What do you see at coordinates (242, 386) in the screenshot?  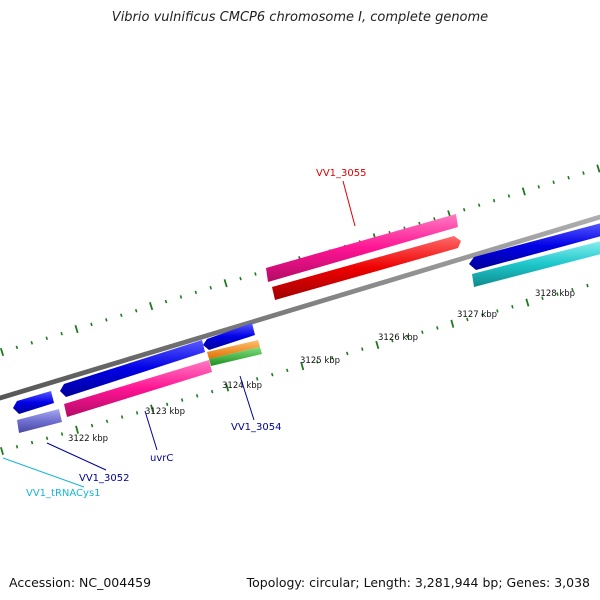 I see `tick-label: 3124 kbp` at bounding box center [242, 386].